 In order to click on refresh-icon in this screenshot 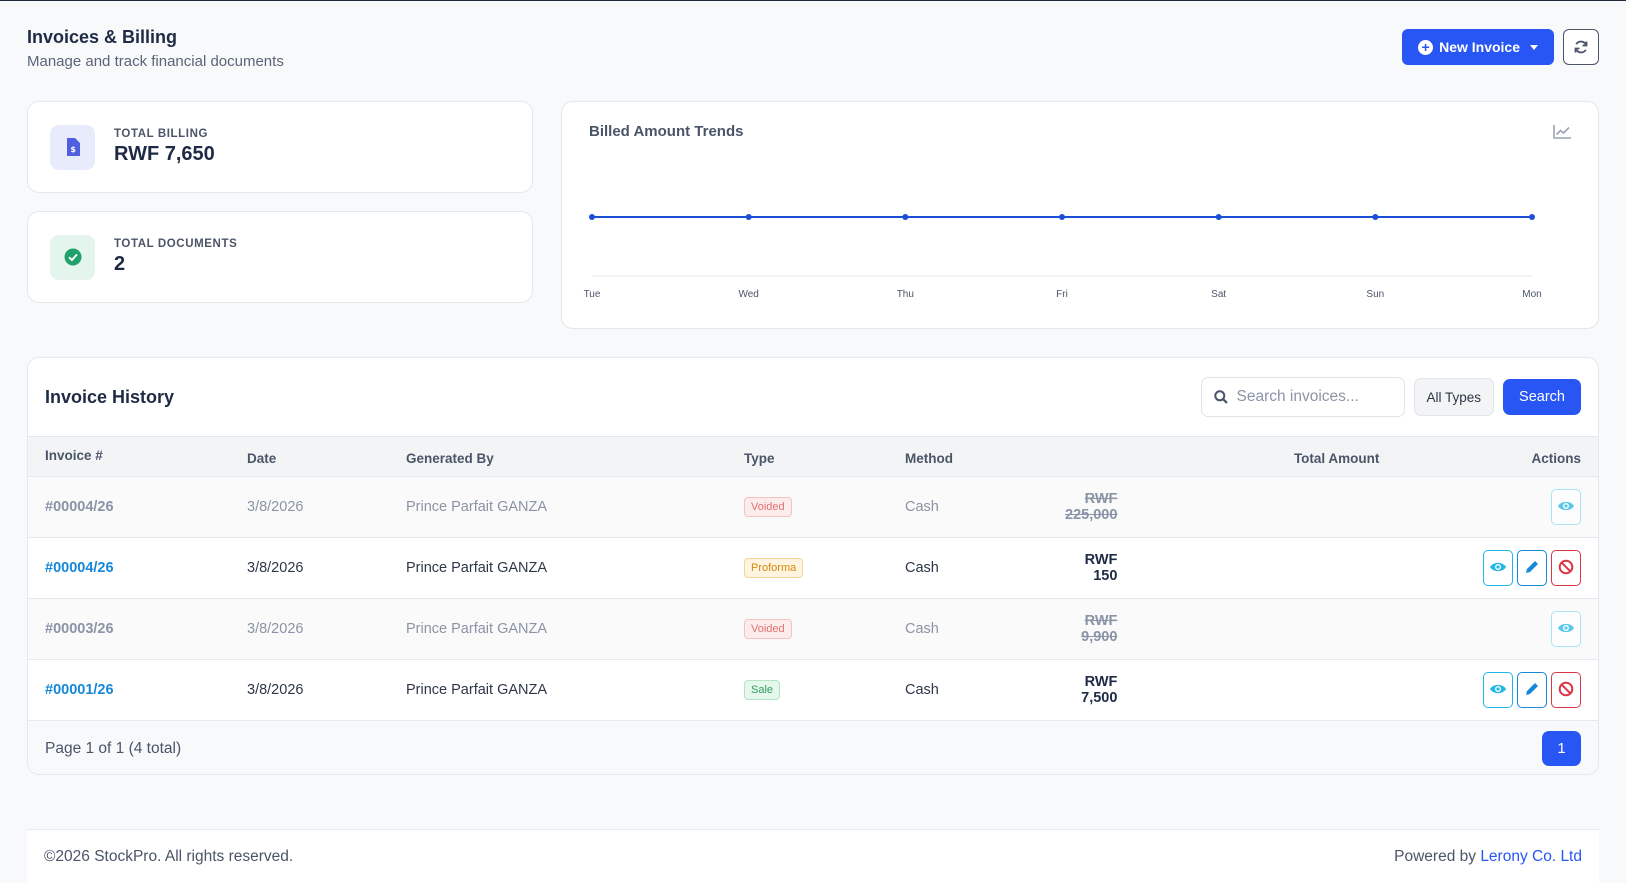, I will do `click(1581, 47)`.